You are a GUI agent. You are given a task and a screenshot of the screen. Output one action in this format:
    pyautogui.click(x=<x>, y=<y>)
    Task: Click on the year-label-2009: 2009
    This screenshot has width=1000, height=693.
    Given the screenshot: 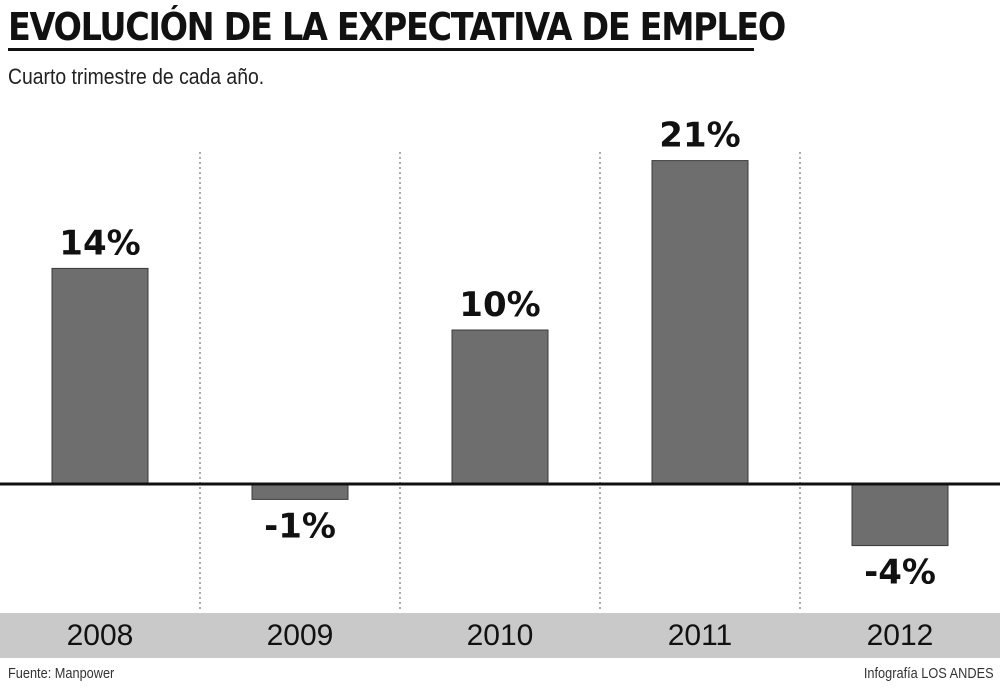 What is the action you would take?
    pyautogui.click(x=300, y=635)
    